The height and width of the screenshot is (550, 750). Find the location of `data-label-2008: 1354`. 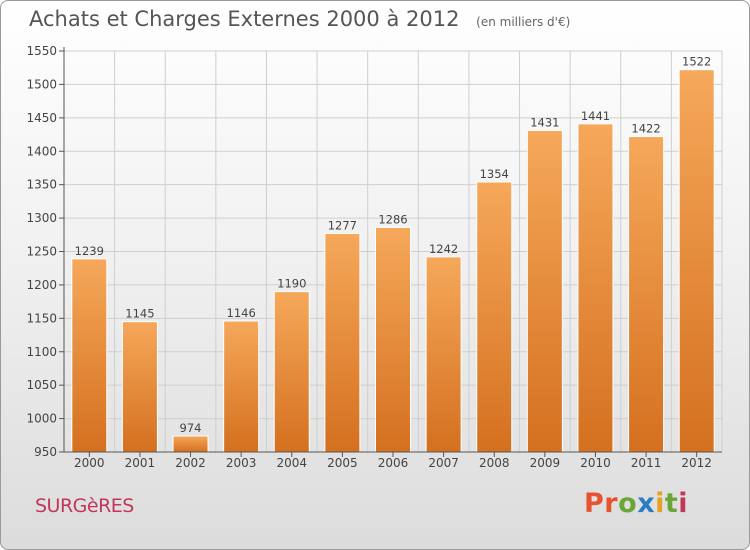

data-label-2008: 1354 is located at coordinates (494, 174).